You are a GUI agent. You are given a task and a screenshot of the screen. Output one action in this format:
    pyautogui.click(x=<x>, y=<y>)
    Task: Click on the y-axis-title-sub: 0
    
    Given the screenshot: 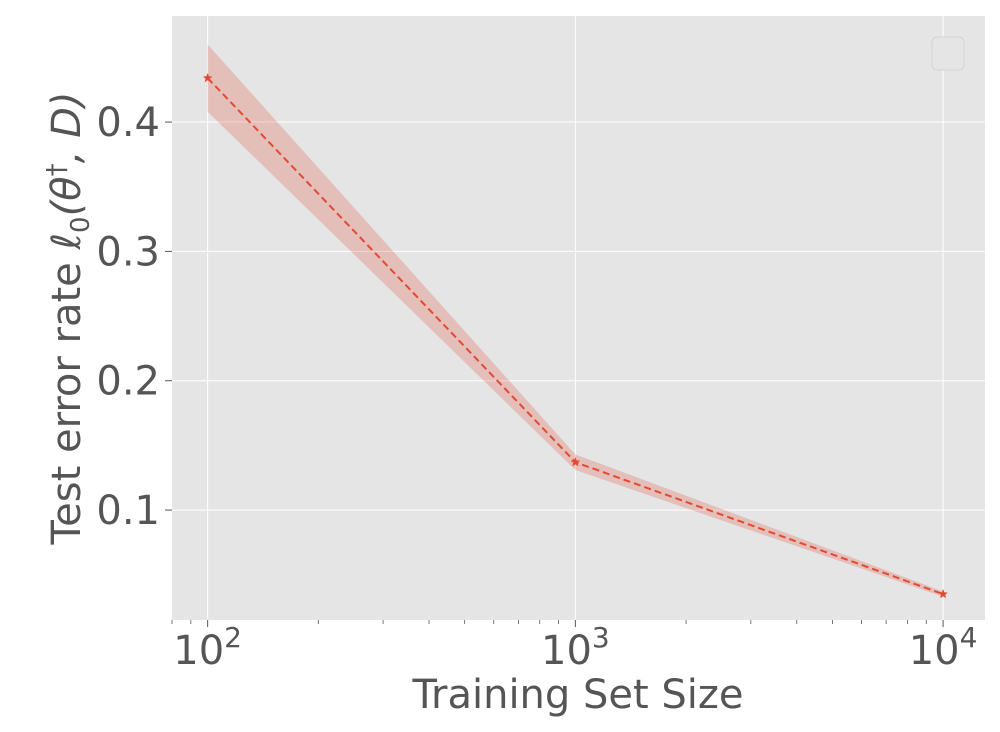 What is the action you would take?
    pyautogui.click(x=81, y=224)
    